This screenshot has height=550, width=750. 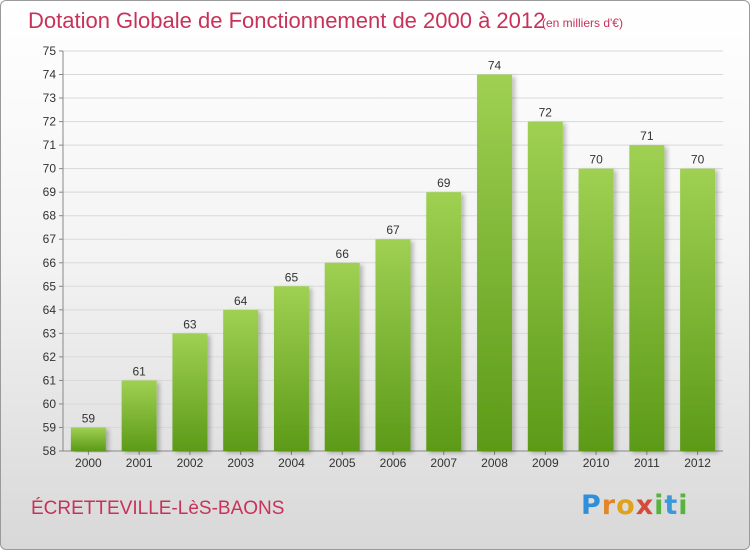 I want to click on y-tick-label: 69, so click(x=50, y=192).